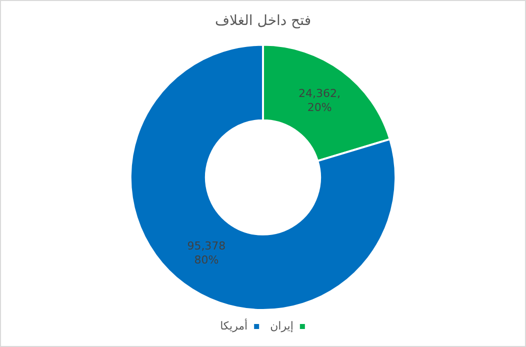  Describe the element at coordinates (234, 325) in the screenshot. I see `legend-label: أمريكا` at that location.